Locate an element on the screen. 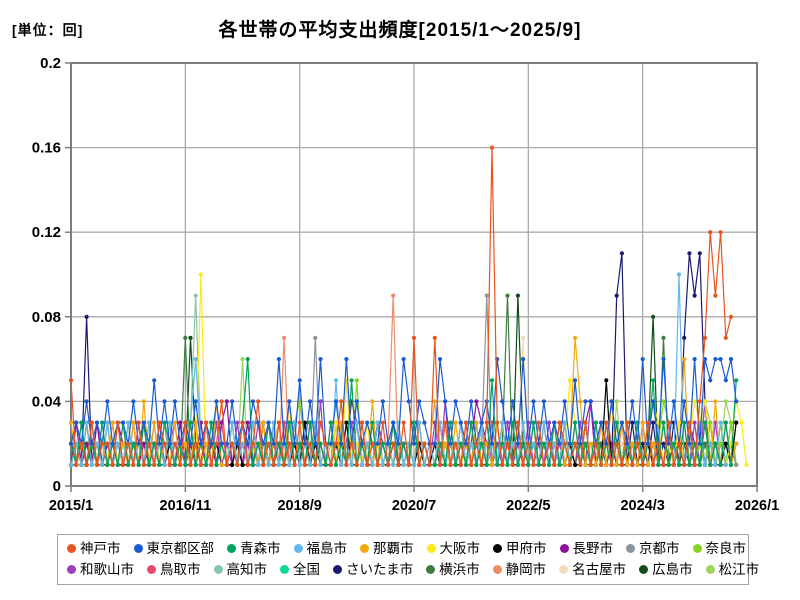 This screenshot has width=800, height=600. y-tick-label: 0.16 is located at coordinates (46, 148).